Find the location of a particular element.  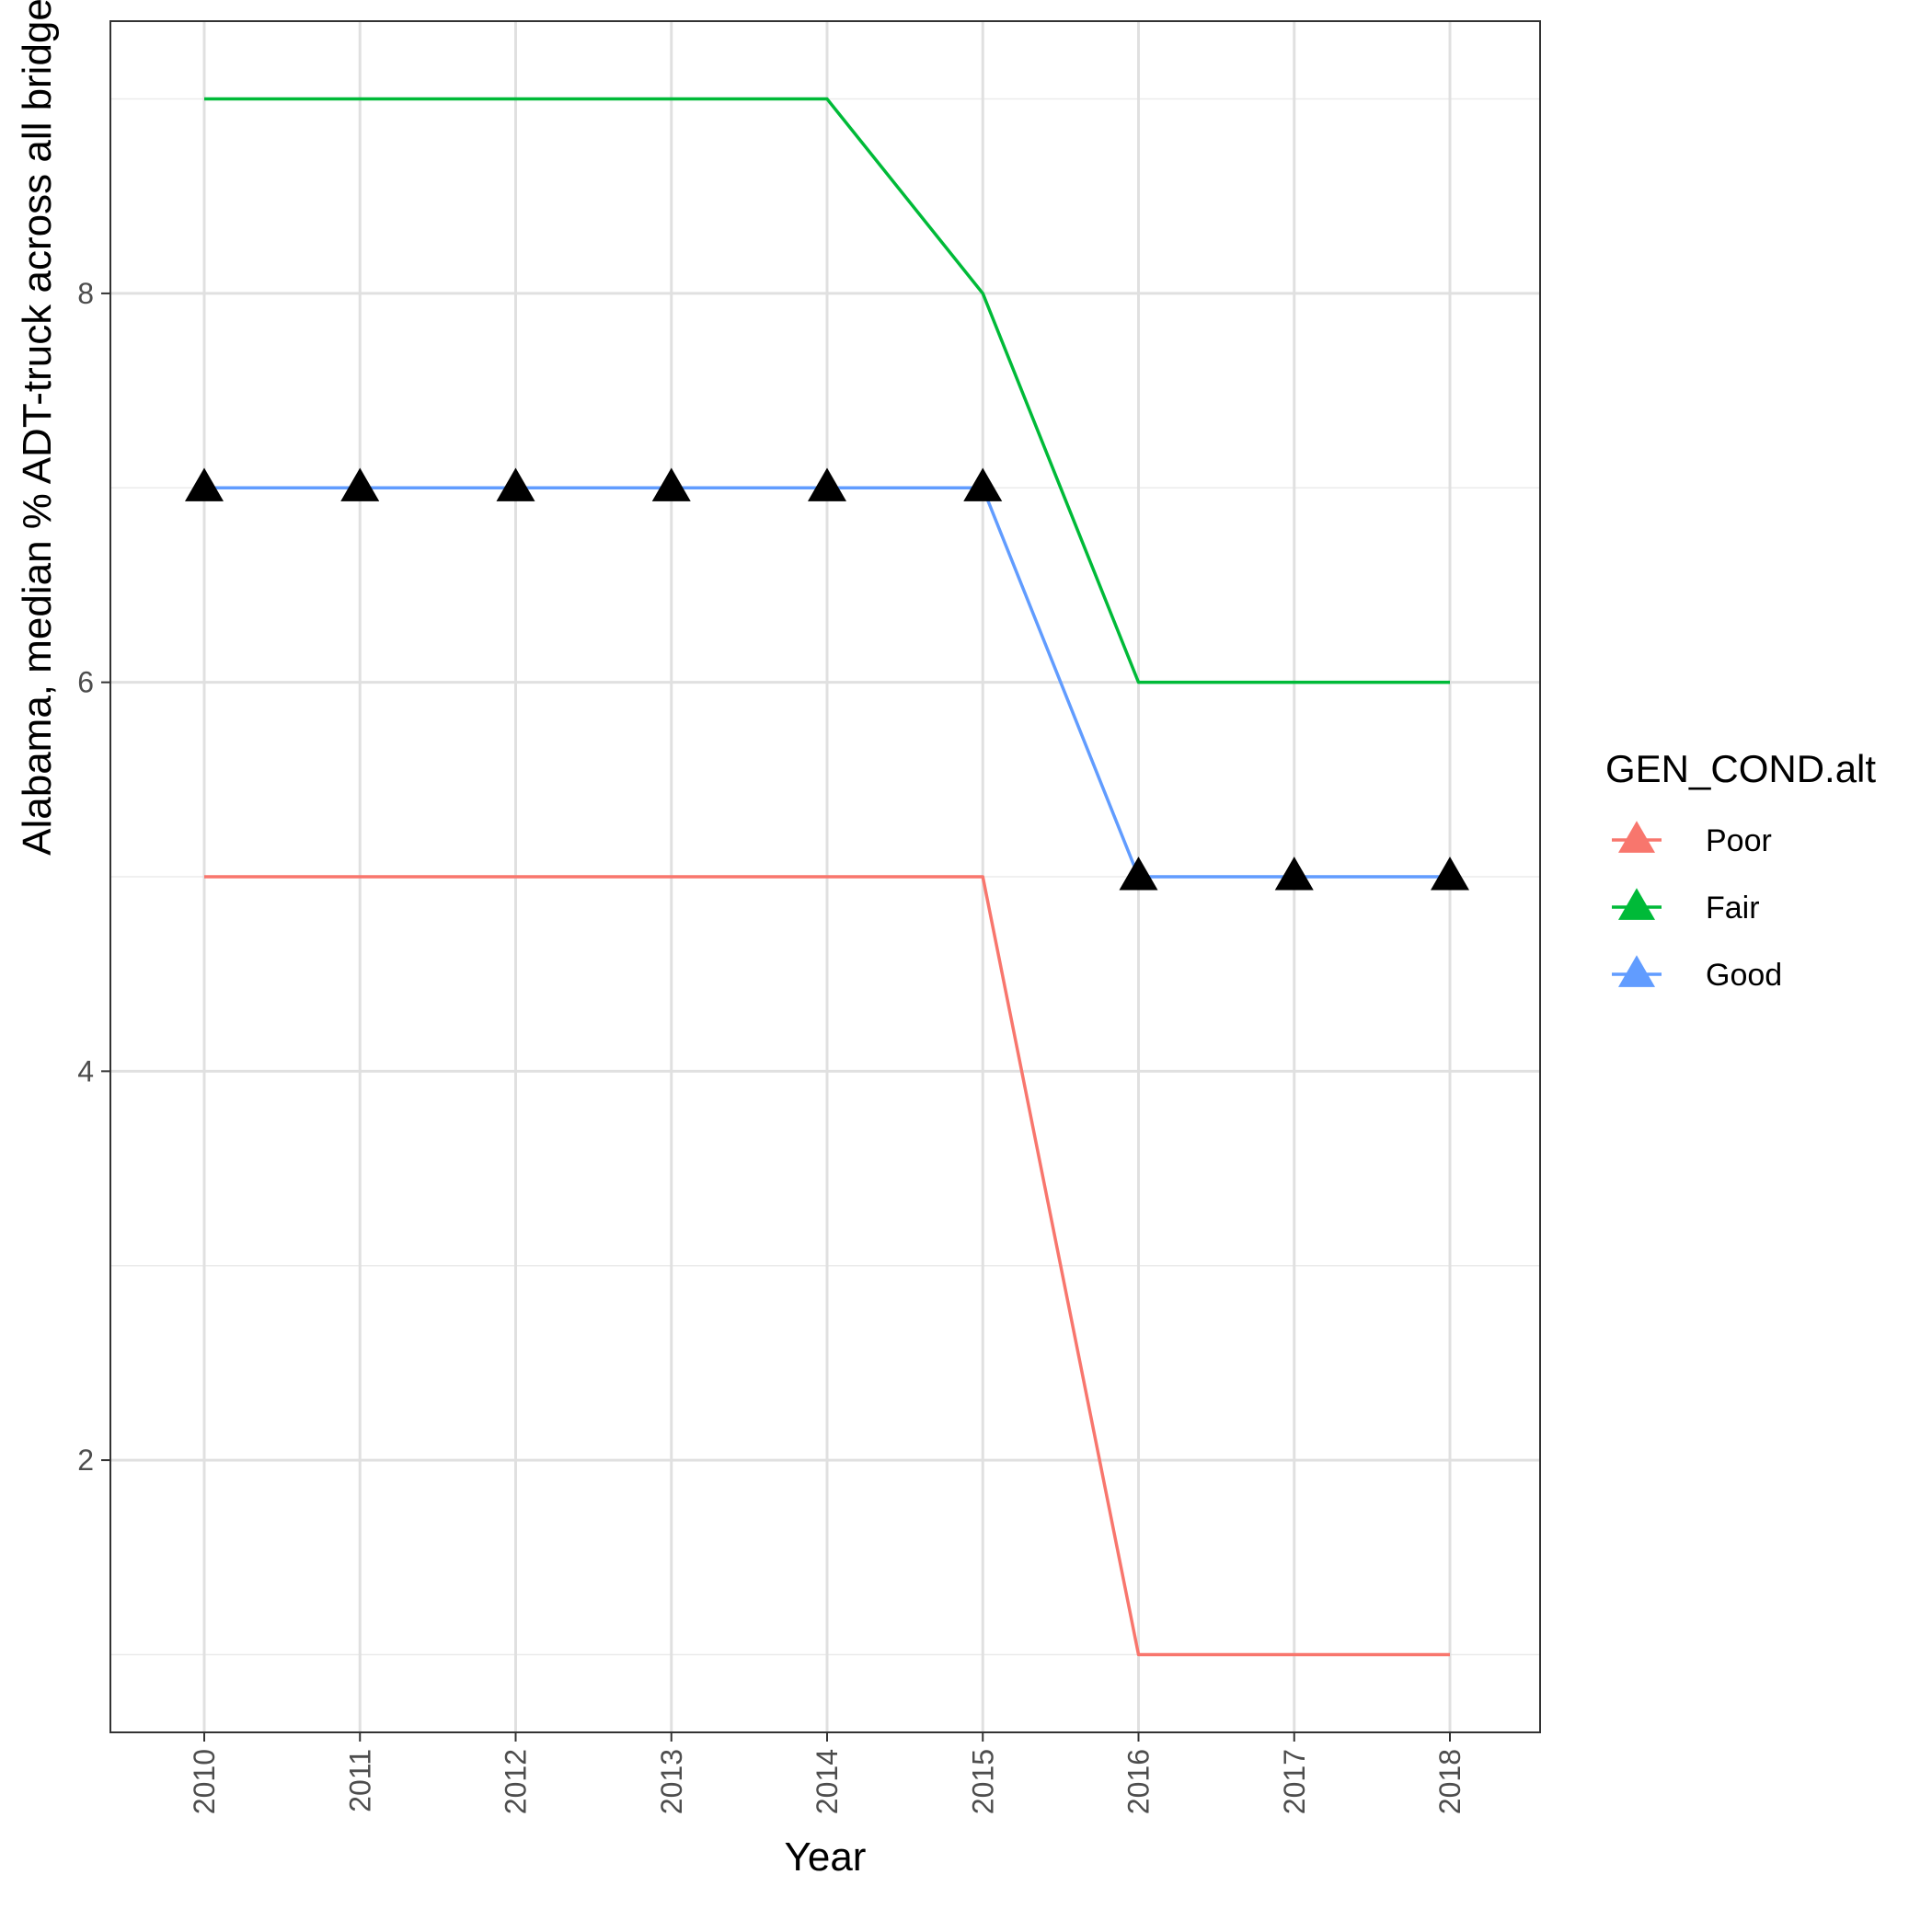

x-tick-label: 2016 is located at coordinates (1139, 1781).